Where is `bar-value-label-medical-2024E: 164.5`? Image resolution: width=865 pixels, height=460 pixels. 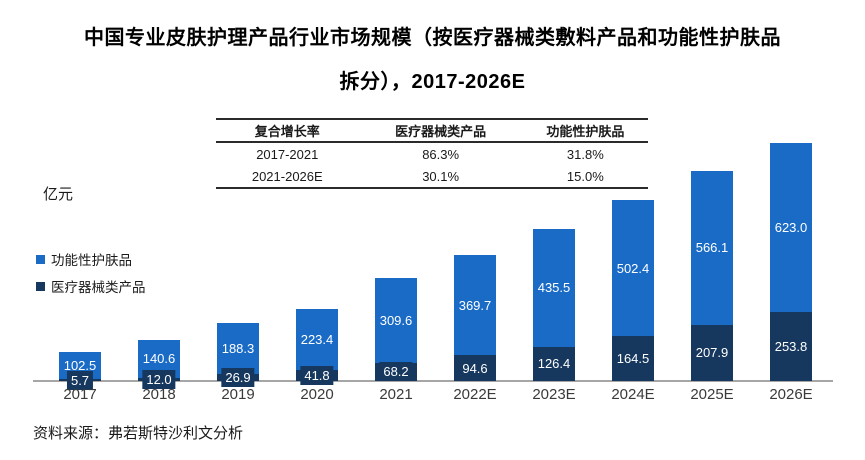 bar-value-label-medical-2024E: 164.5 is located at coordinates (633, 359).